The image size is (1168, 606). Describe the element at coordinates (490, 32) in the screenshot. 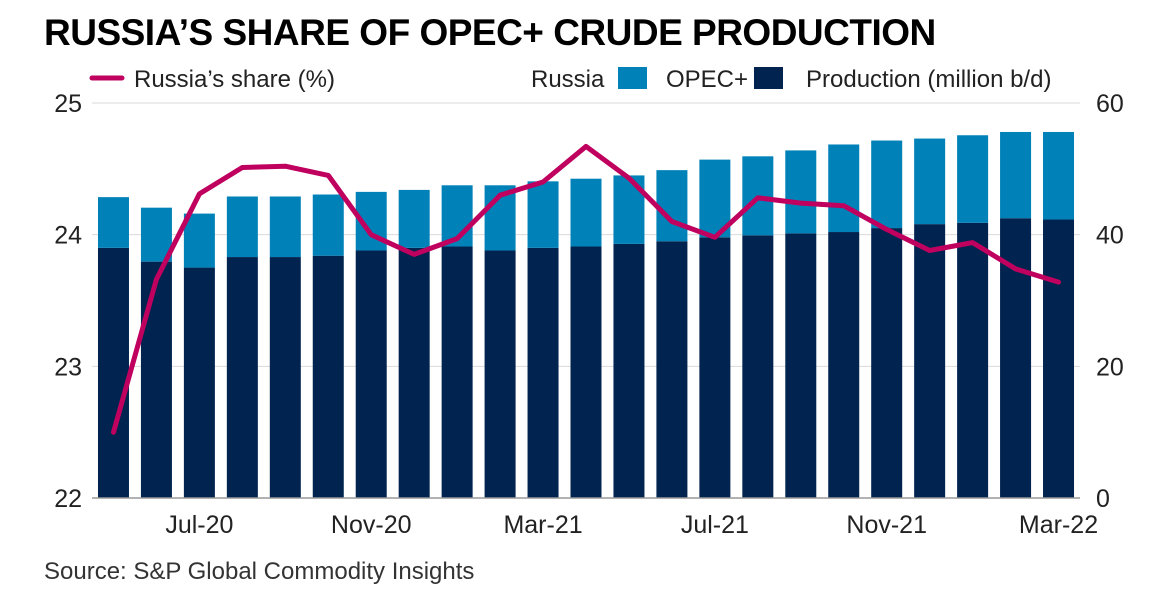

I see `chart-title: RUSSIA’S SHARE OF OPEC+ CRUDE PRODUCTION` at that location.